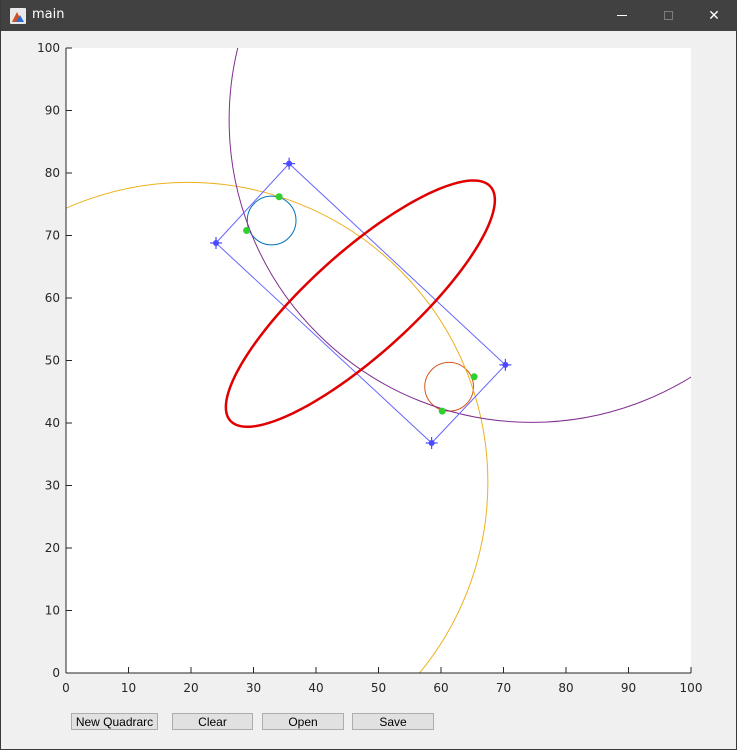 The width and height of the screenshot is (737, 750). What do you see at coordinates (52, 361) in the screenshot?
I see `y-tick-label: 50` at bounding box center [52, 361].